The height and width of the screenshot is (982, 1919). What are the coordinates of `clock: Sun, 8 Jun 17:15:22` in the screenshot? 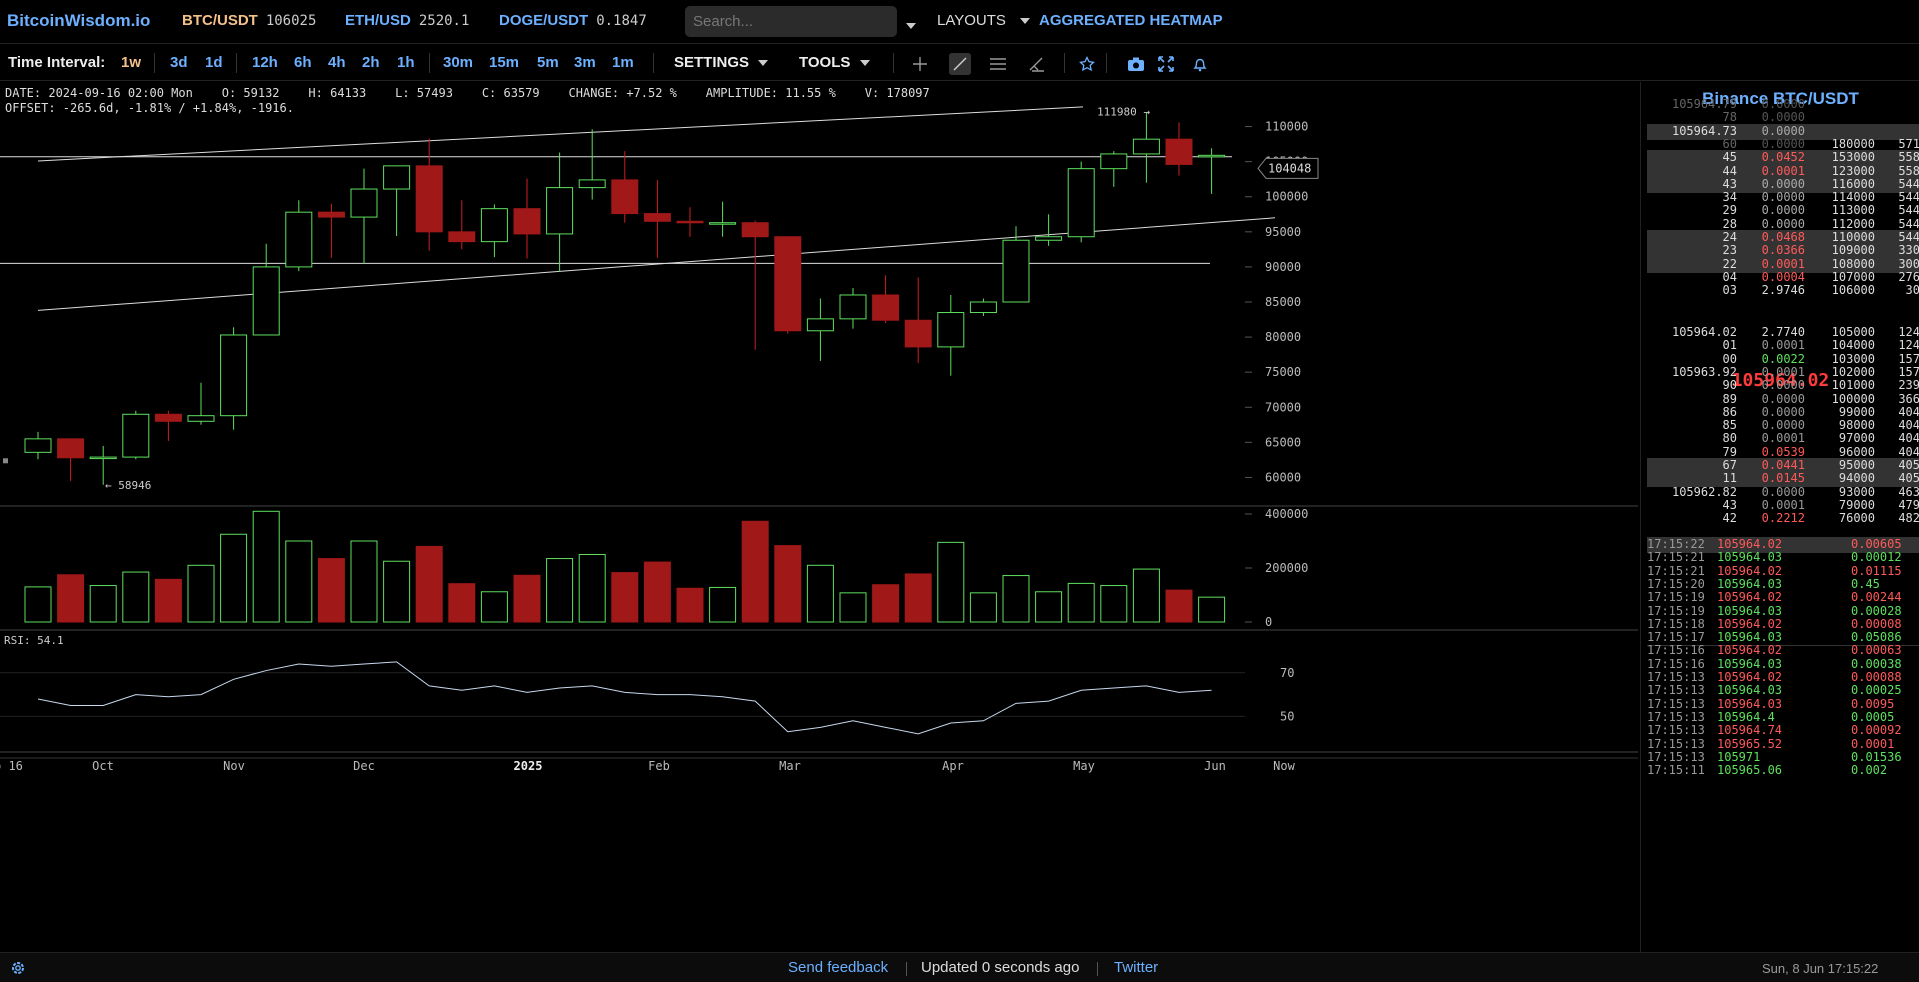 It's located at (1820, 968).